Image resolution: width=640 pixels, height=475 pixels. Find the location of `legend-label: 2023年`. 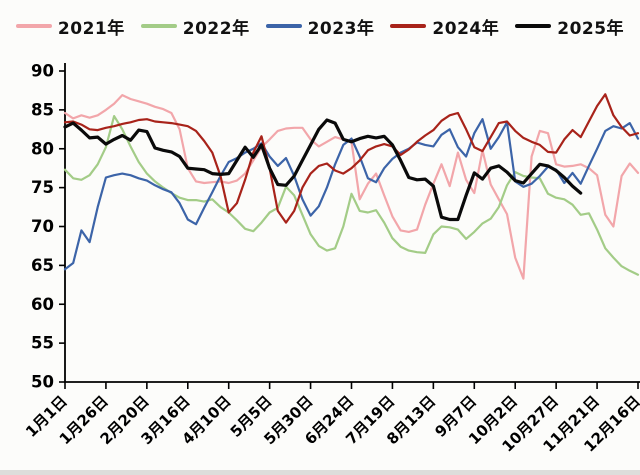

legend-label: 2023年 is located at coordinates (341, 28).